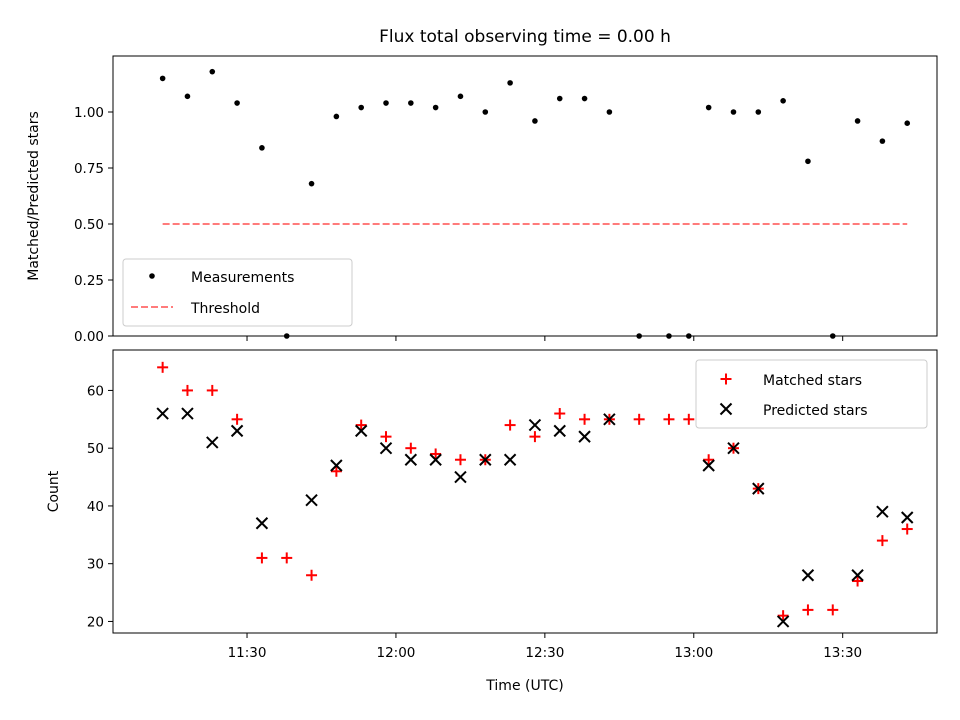  What do you see at coordinates (815, 411) in the screenshot?
I see `legend-predicted-label: Predicted stars` at bounding box center [815, 411].